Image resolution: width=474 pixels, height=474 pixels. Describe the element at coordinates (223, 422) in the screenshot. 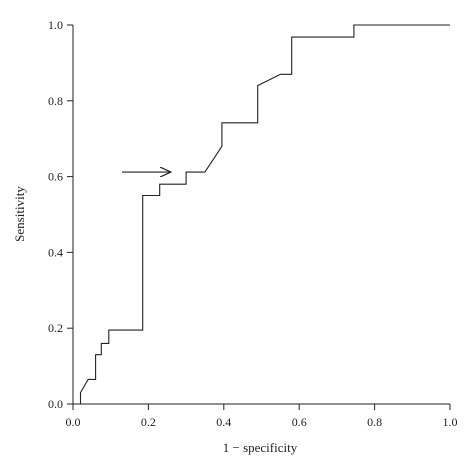

I see `x-tick-label: 0.4` at that location.